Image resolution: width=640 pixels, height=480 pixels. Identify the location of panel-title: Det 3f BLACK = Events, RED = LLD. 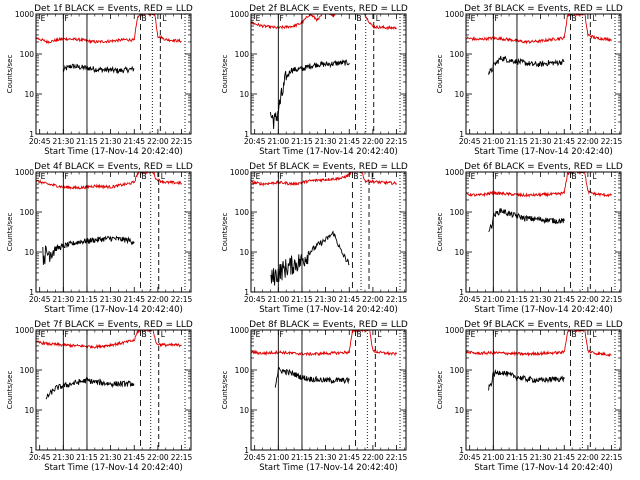
(543, 9).